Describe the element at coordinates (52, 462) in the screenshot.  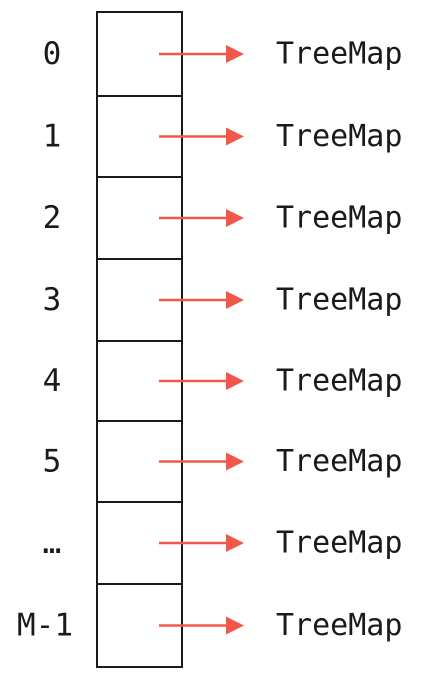
I see `index-label-5: 5` at that location.